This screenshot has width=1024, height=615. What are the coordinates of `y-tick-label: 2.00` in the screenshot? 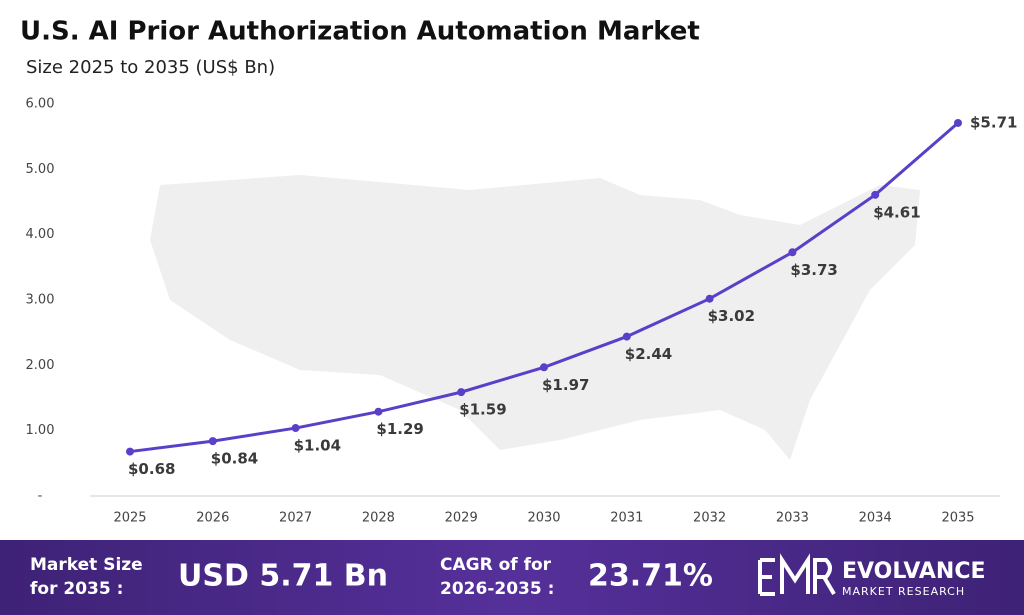 It's located at (40, 365).